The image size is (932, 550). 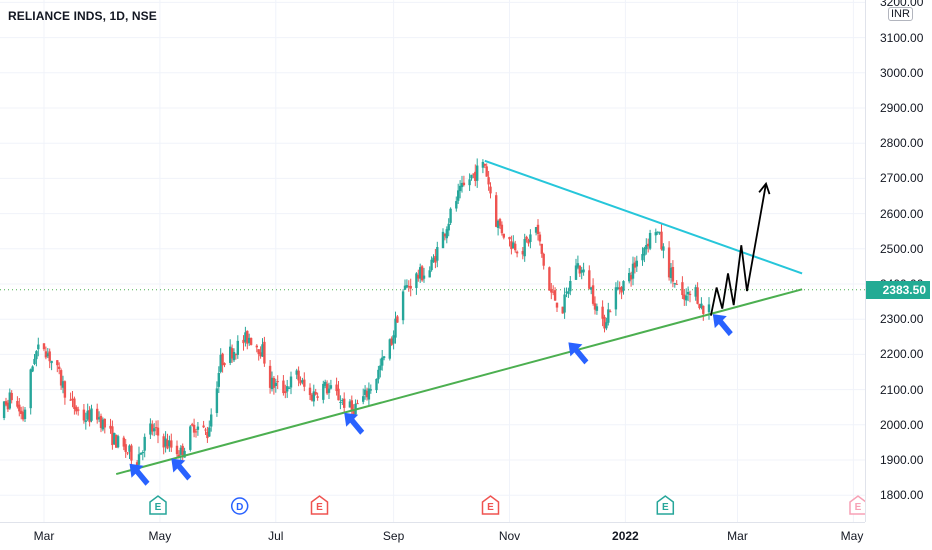 I want to click on event-letter: E, so click(x=858, y=507).